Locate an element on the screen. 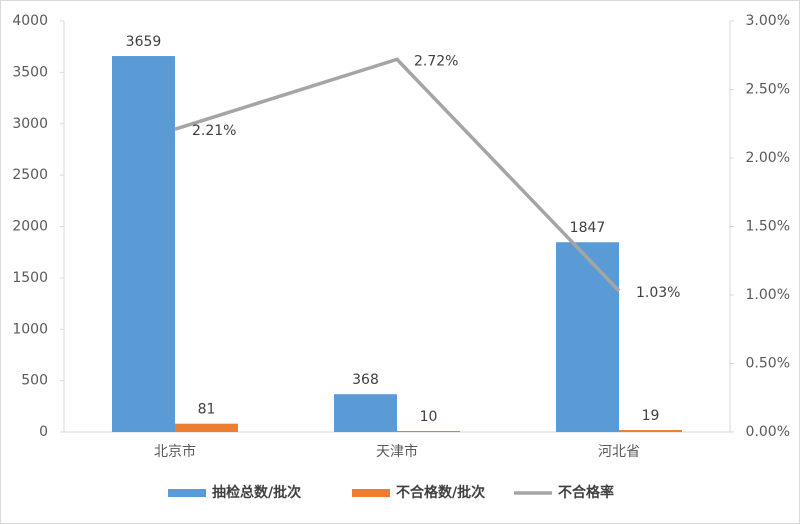  data-label: 19 is located at coordinates (651, 416).